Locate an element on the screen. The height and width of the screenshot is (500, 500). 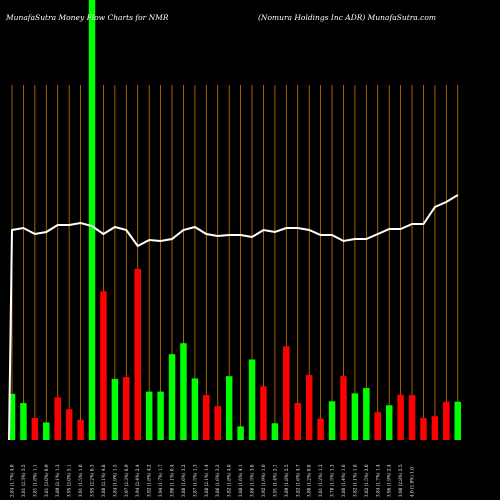
x-tick-label: 3.82 (1.1%) 1.8 is located at coordinates (354, 480).